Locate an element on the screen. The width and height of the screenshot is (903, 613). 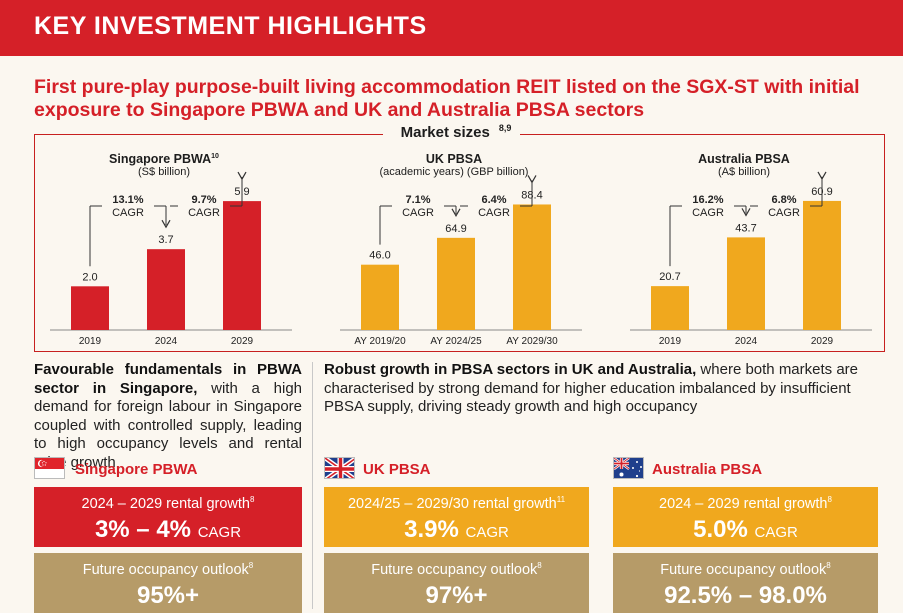
chart-header-uk: UK PBSA (academic years) (GBP billion) is located at coordinates (454, 165).